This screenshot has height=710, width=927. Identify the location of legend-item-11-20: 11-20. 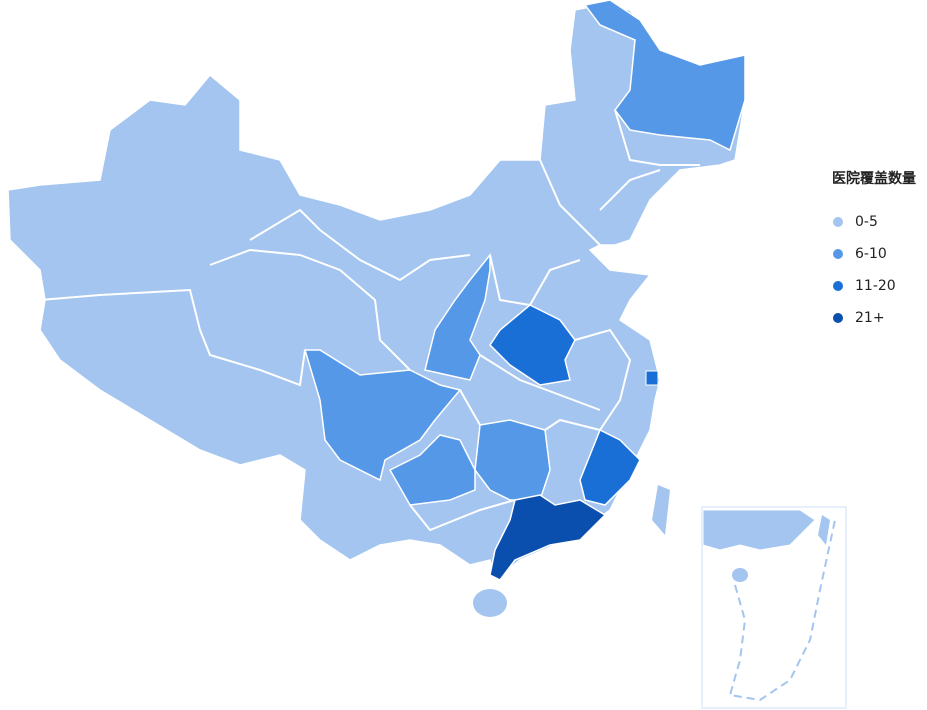
(874, 286).